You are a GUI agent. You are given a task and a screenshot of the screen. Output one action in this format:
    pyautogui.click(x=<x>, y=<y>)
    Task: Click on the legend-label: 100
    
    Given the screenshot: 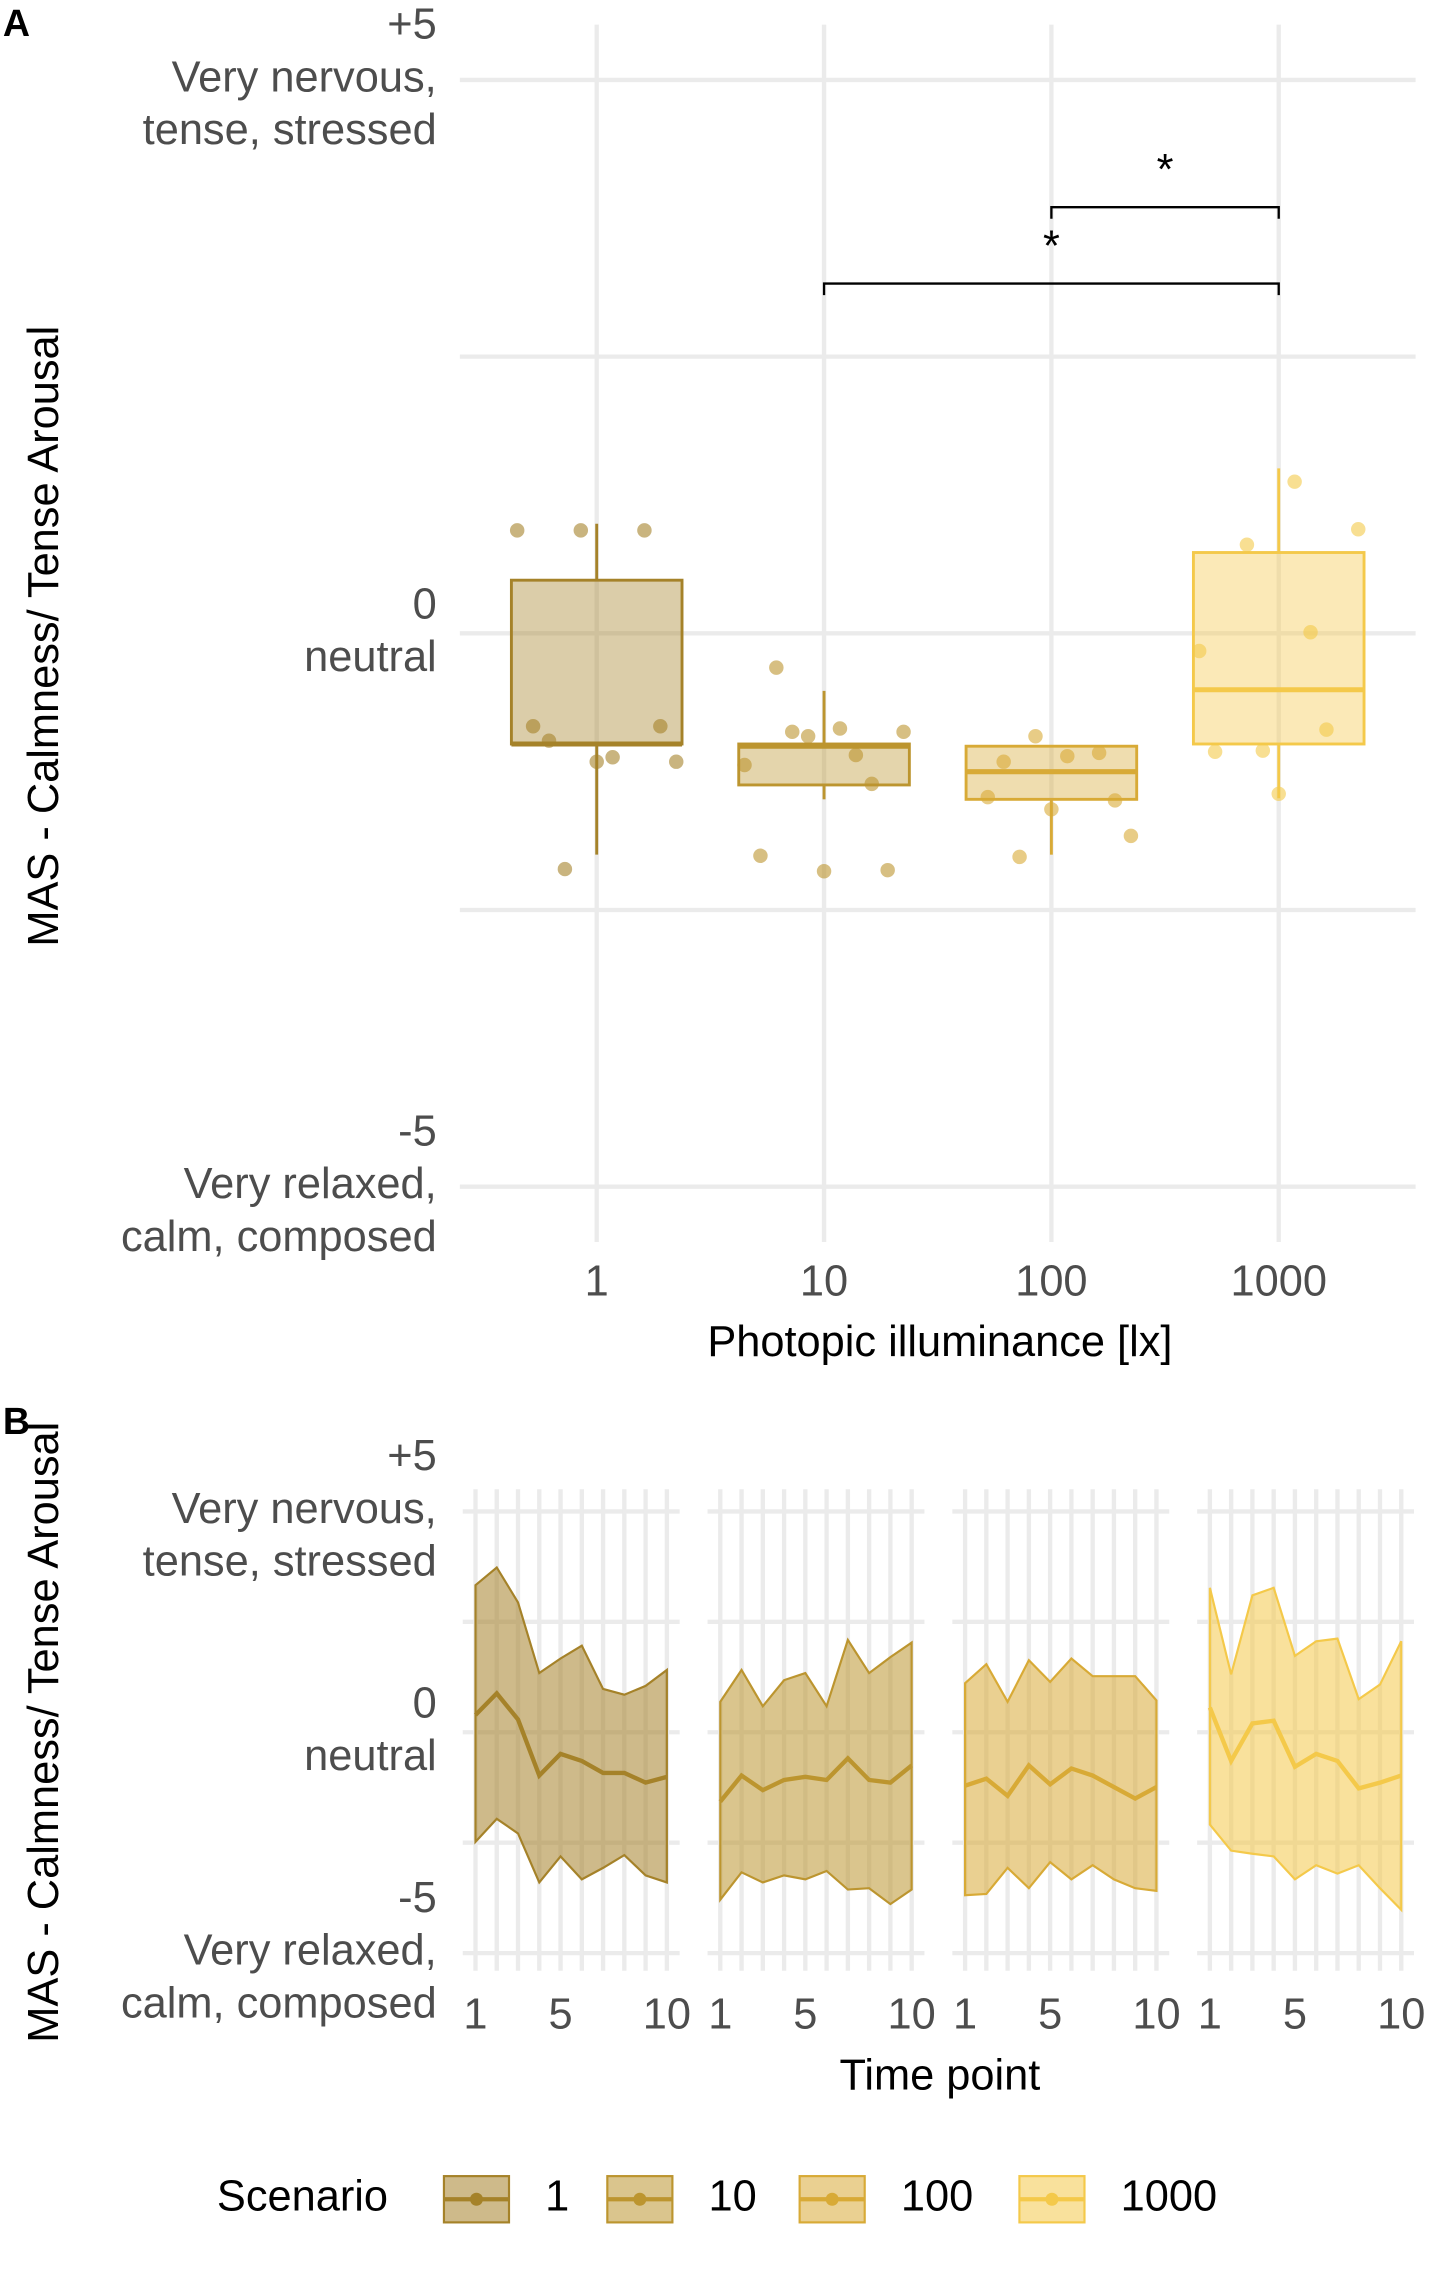 What is the action you would take?
    pyautogui.click(x=937, y=2197)
    